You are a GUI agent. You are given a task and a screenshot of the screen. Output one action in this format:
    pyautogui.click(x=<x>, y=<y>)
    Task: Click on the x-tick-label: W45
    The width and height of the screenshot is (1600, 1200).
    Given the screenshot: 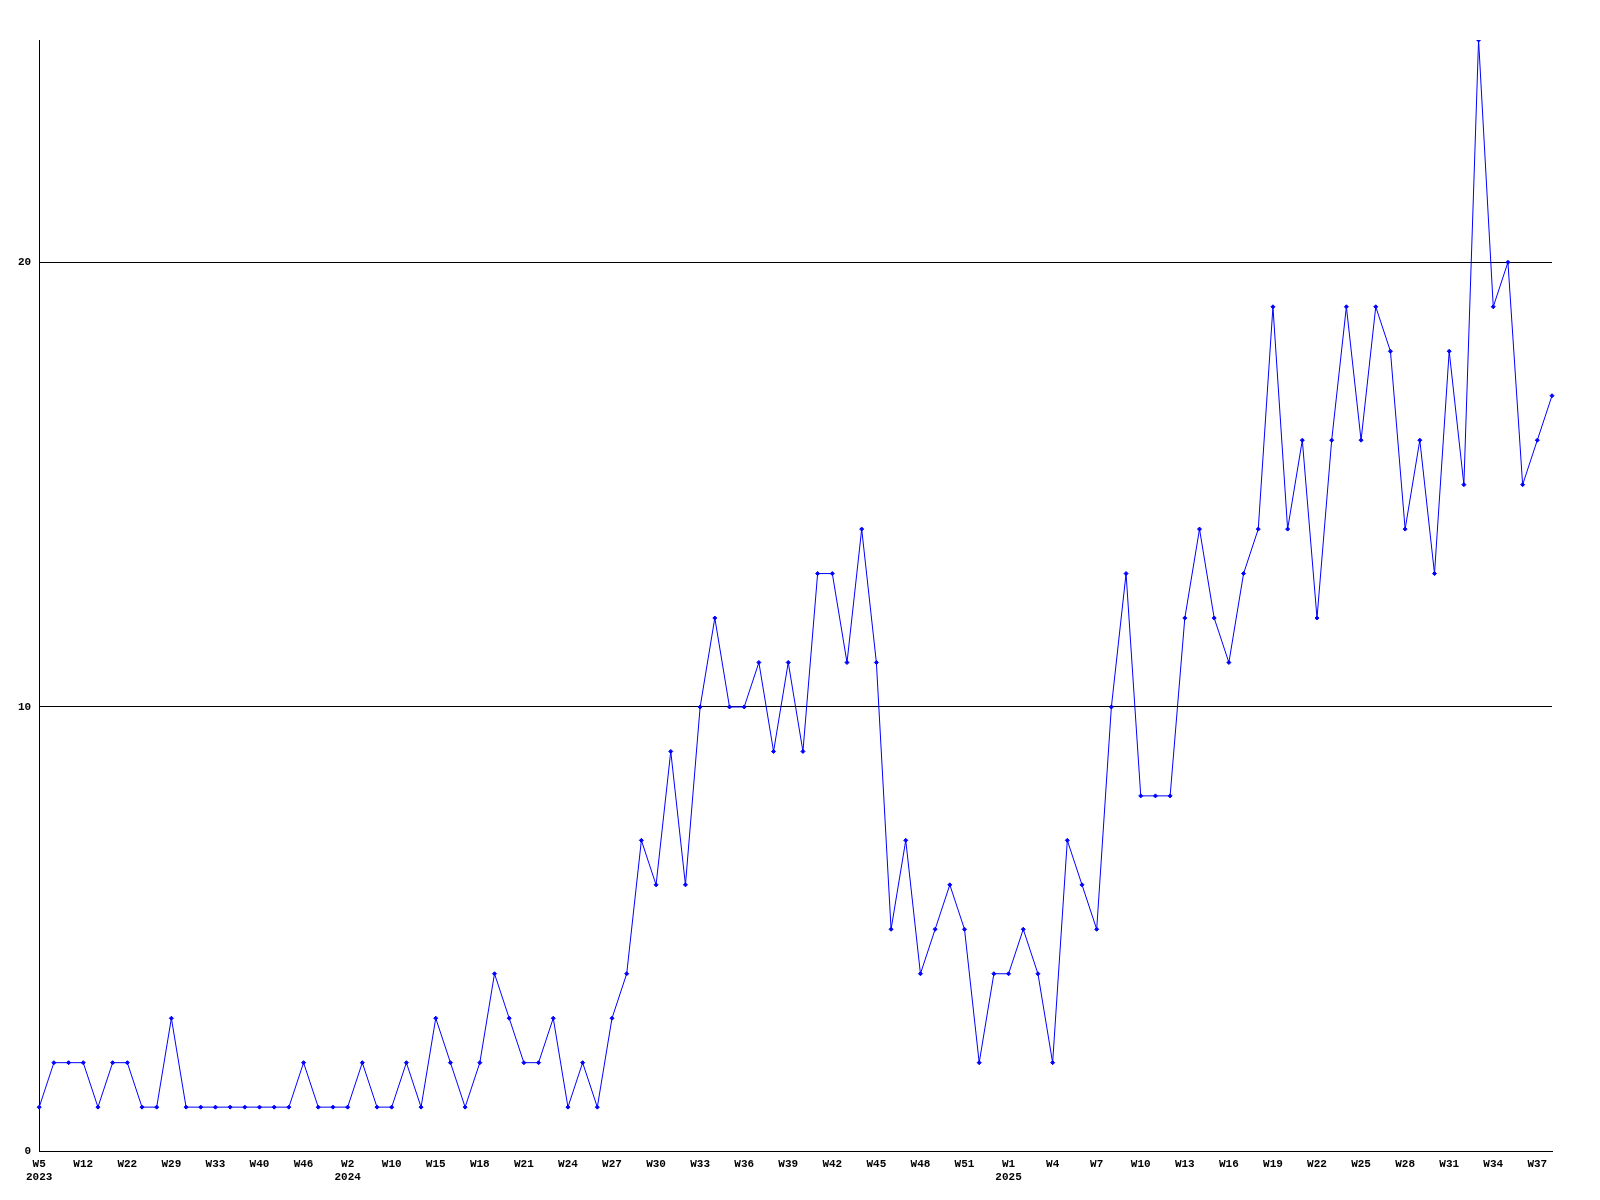 What is the action you would take?
    pyautogui.click(x=876, y=1163)
    